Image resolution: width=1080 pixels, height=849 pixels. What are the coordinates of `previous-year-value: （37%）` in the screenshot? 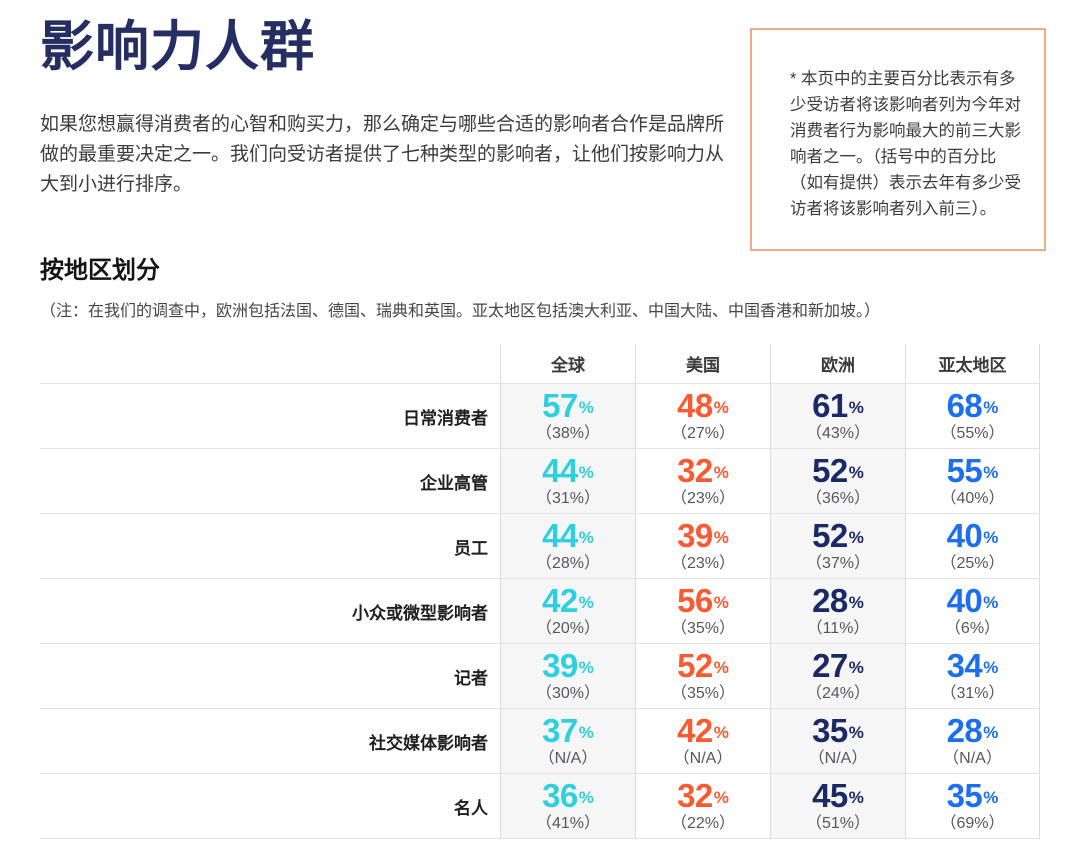 It's located at (838, 564).